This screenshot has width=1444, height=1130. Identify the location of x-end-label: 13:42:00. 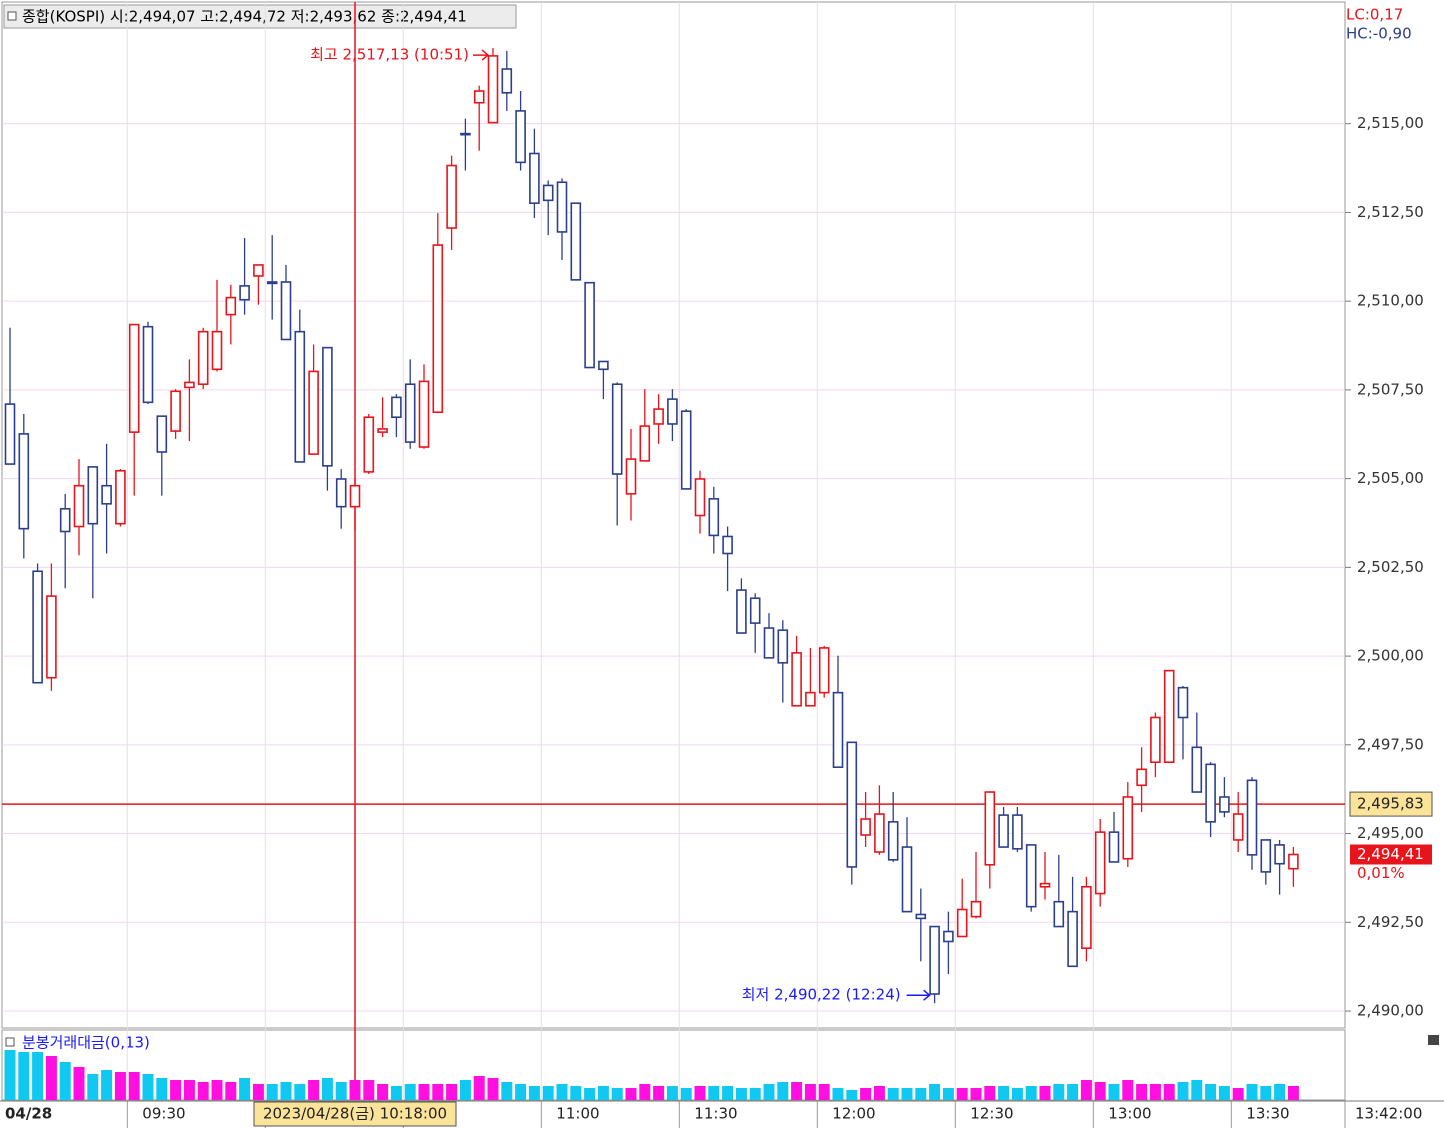
(1388, 1114).